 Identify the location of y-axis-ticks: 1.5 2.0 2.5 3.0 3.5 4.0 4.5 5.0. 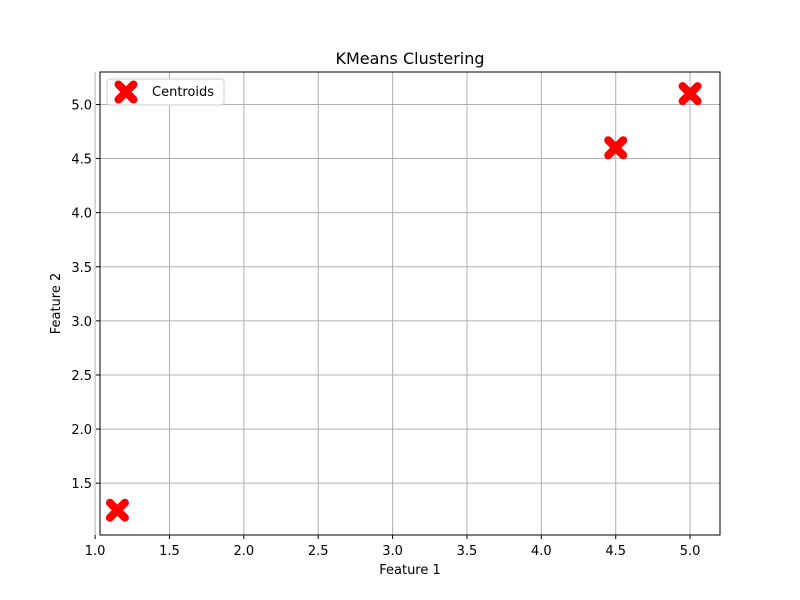
(85, 295).